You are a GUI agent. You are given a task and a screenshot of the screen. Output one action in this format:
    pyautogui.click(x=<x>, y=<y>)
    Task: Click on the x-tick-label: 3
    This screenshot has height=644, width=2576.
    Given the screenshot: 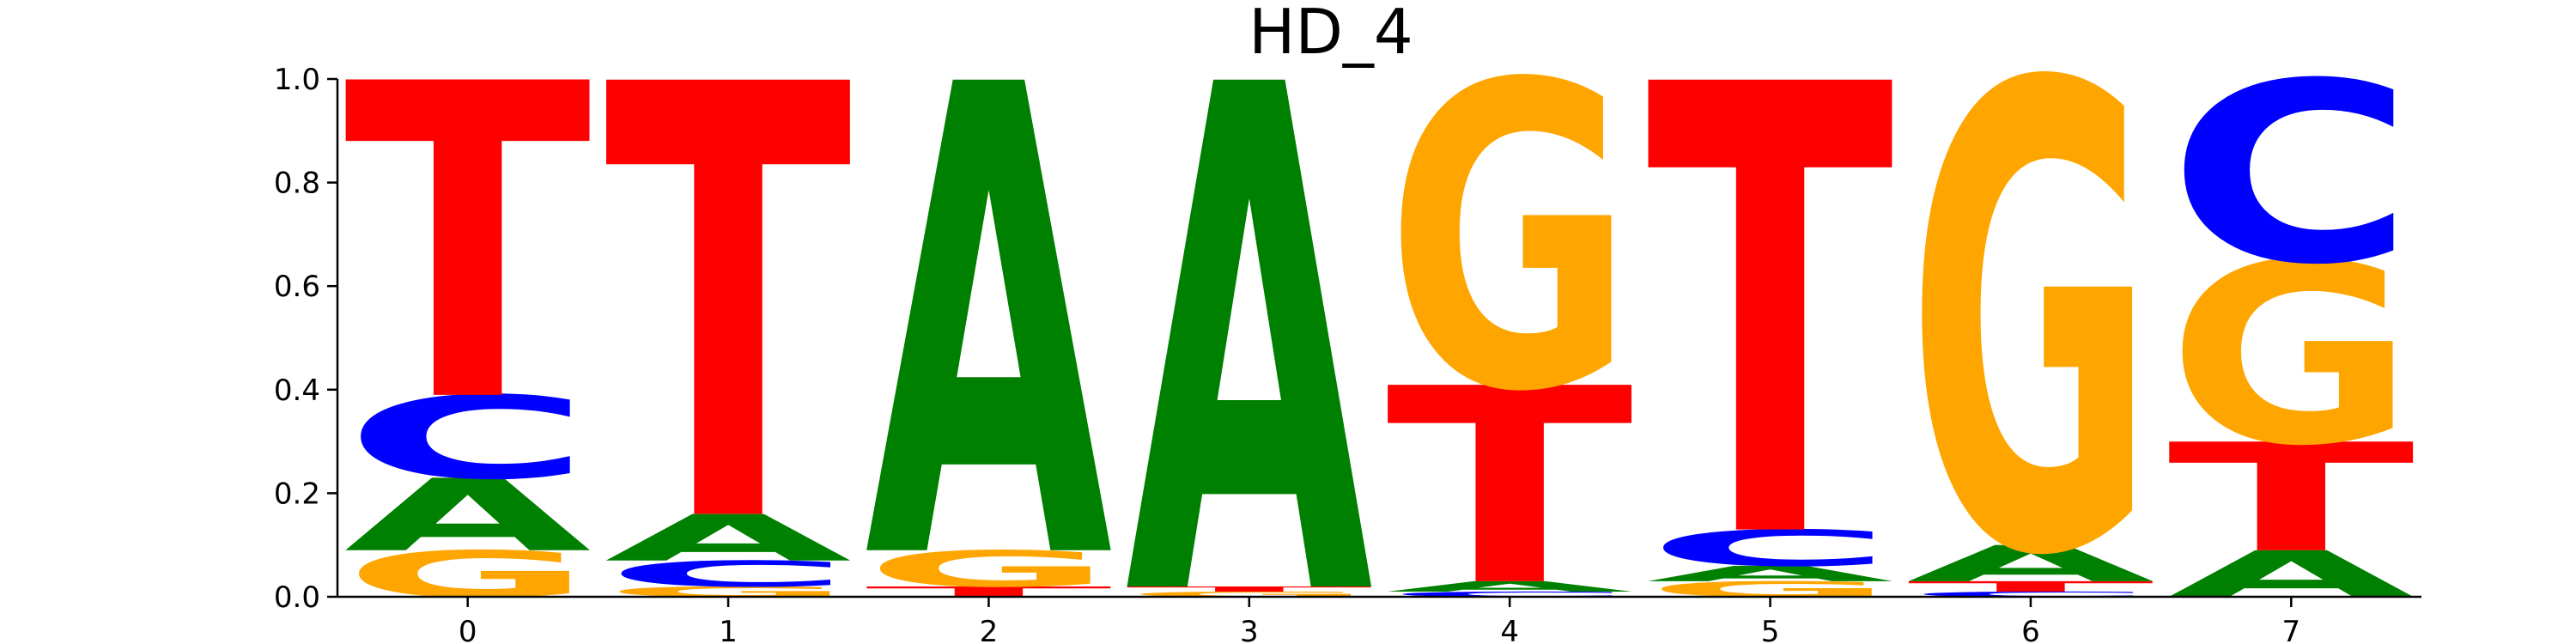 What is the action you would take?
    pyautogui.click(x=1250, y=629)
    